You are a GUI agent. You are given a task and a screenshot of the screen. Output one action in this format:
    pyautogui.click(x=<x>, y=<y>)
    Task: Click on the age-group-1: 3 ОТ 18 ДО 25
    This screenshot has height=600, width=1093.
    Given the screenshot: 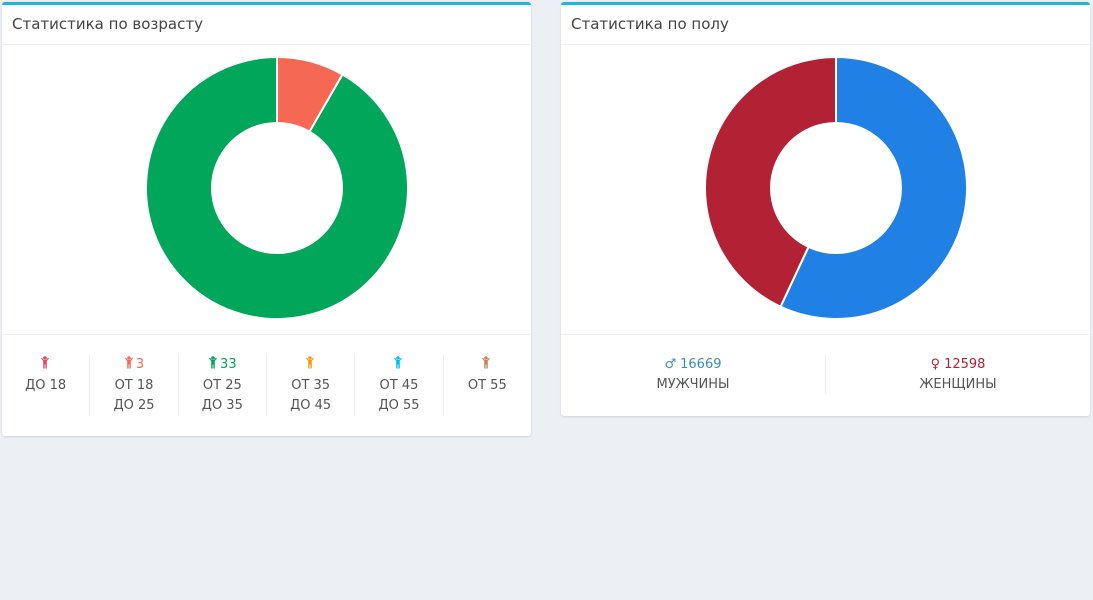 What is the action you would take?
    pyautogui.click(x=134, y=385)
    